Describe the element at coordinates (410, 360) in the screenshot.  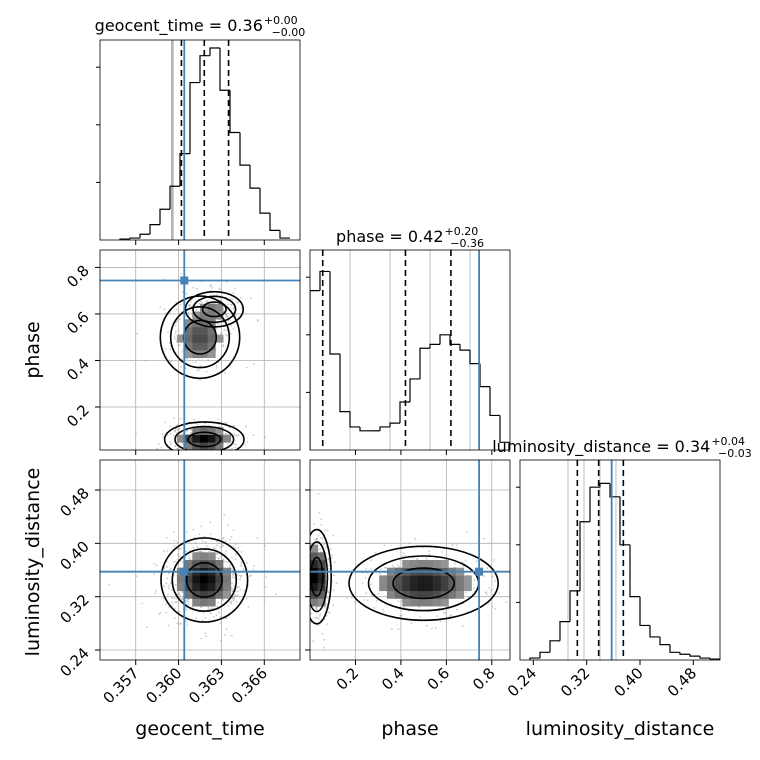
I see `phase_hist-bars` at that location.